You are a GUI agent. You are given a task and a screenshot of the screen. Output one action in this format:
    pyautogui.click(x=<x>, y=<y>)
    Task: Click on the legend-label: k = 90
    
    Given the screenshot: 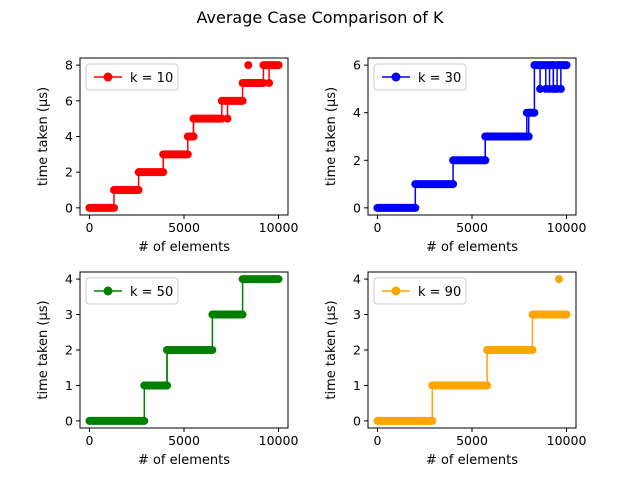 What is the action you would take?
    pyautogui.click(x=439, y=292)
    